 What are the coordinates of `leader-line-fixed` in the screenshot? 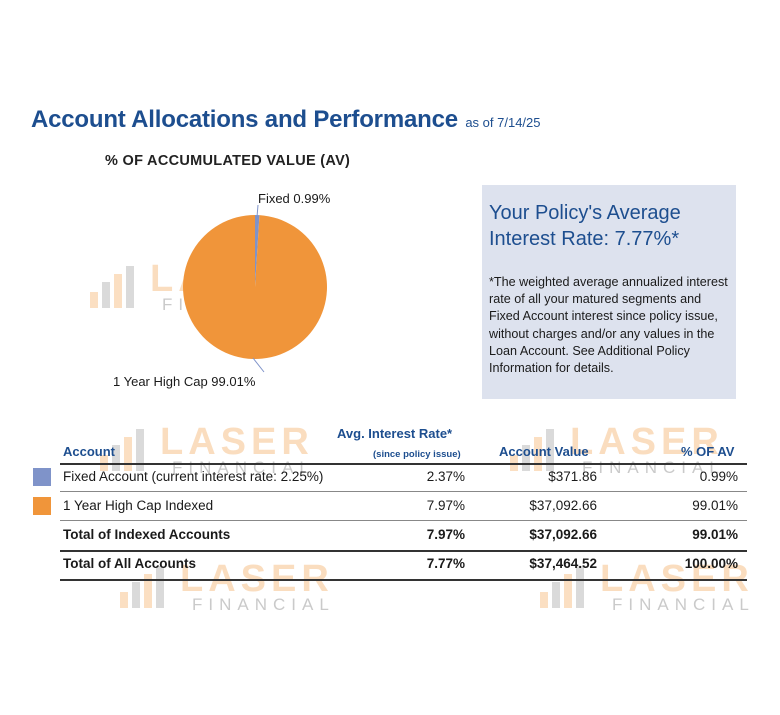 It's located at (257, 211).